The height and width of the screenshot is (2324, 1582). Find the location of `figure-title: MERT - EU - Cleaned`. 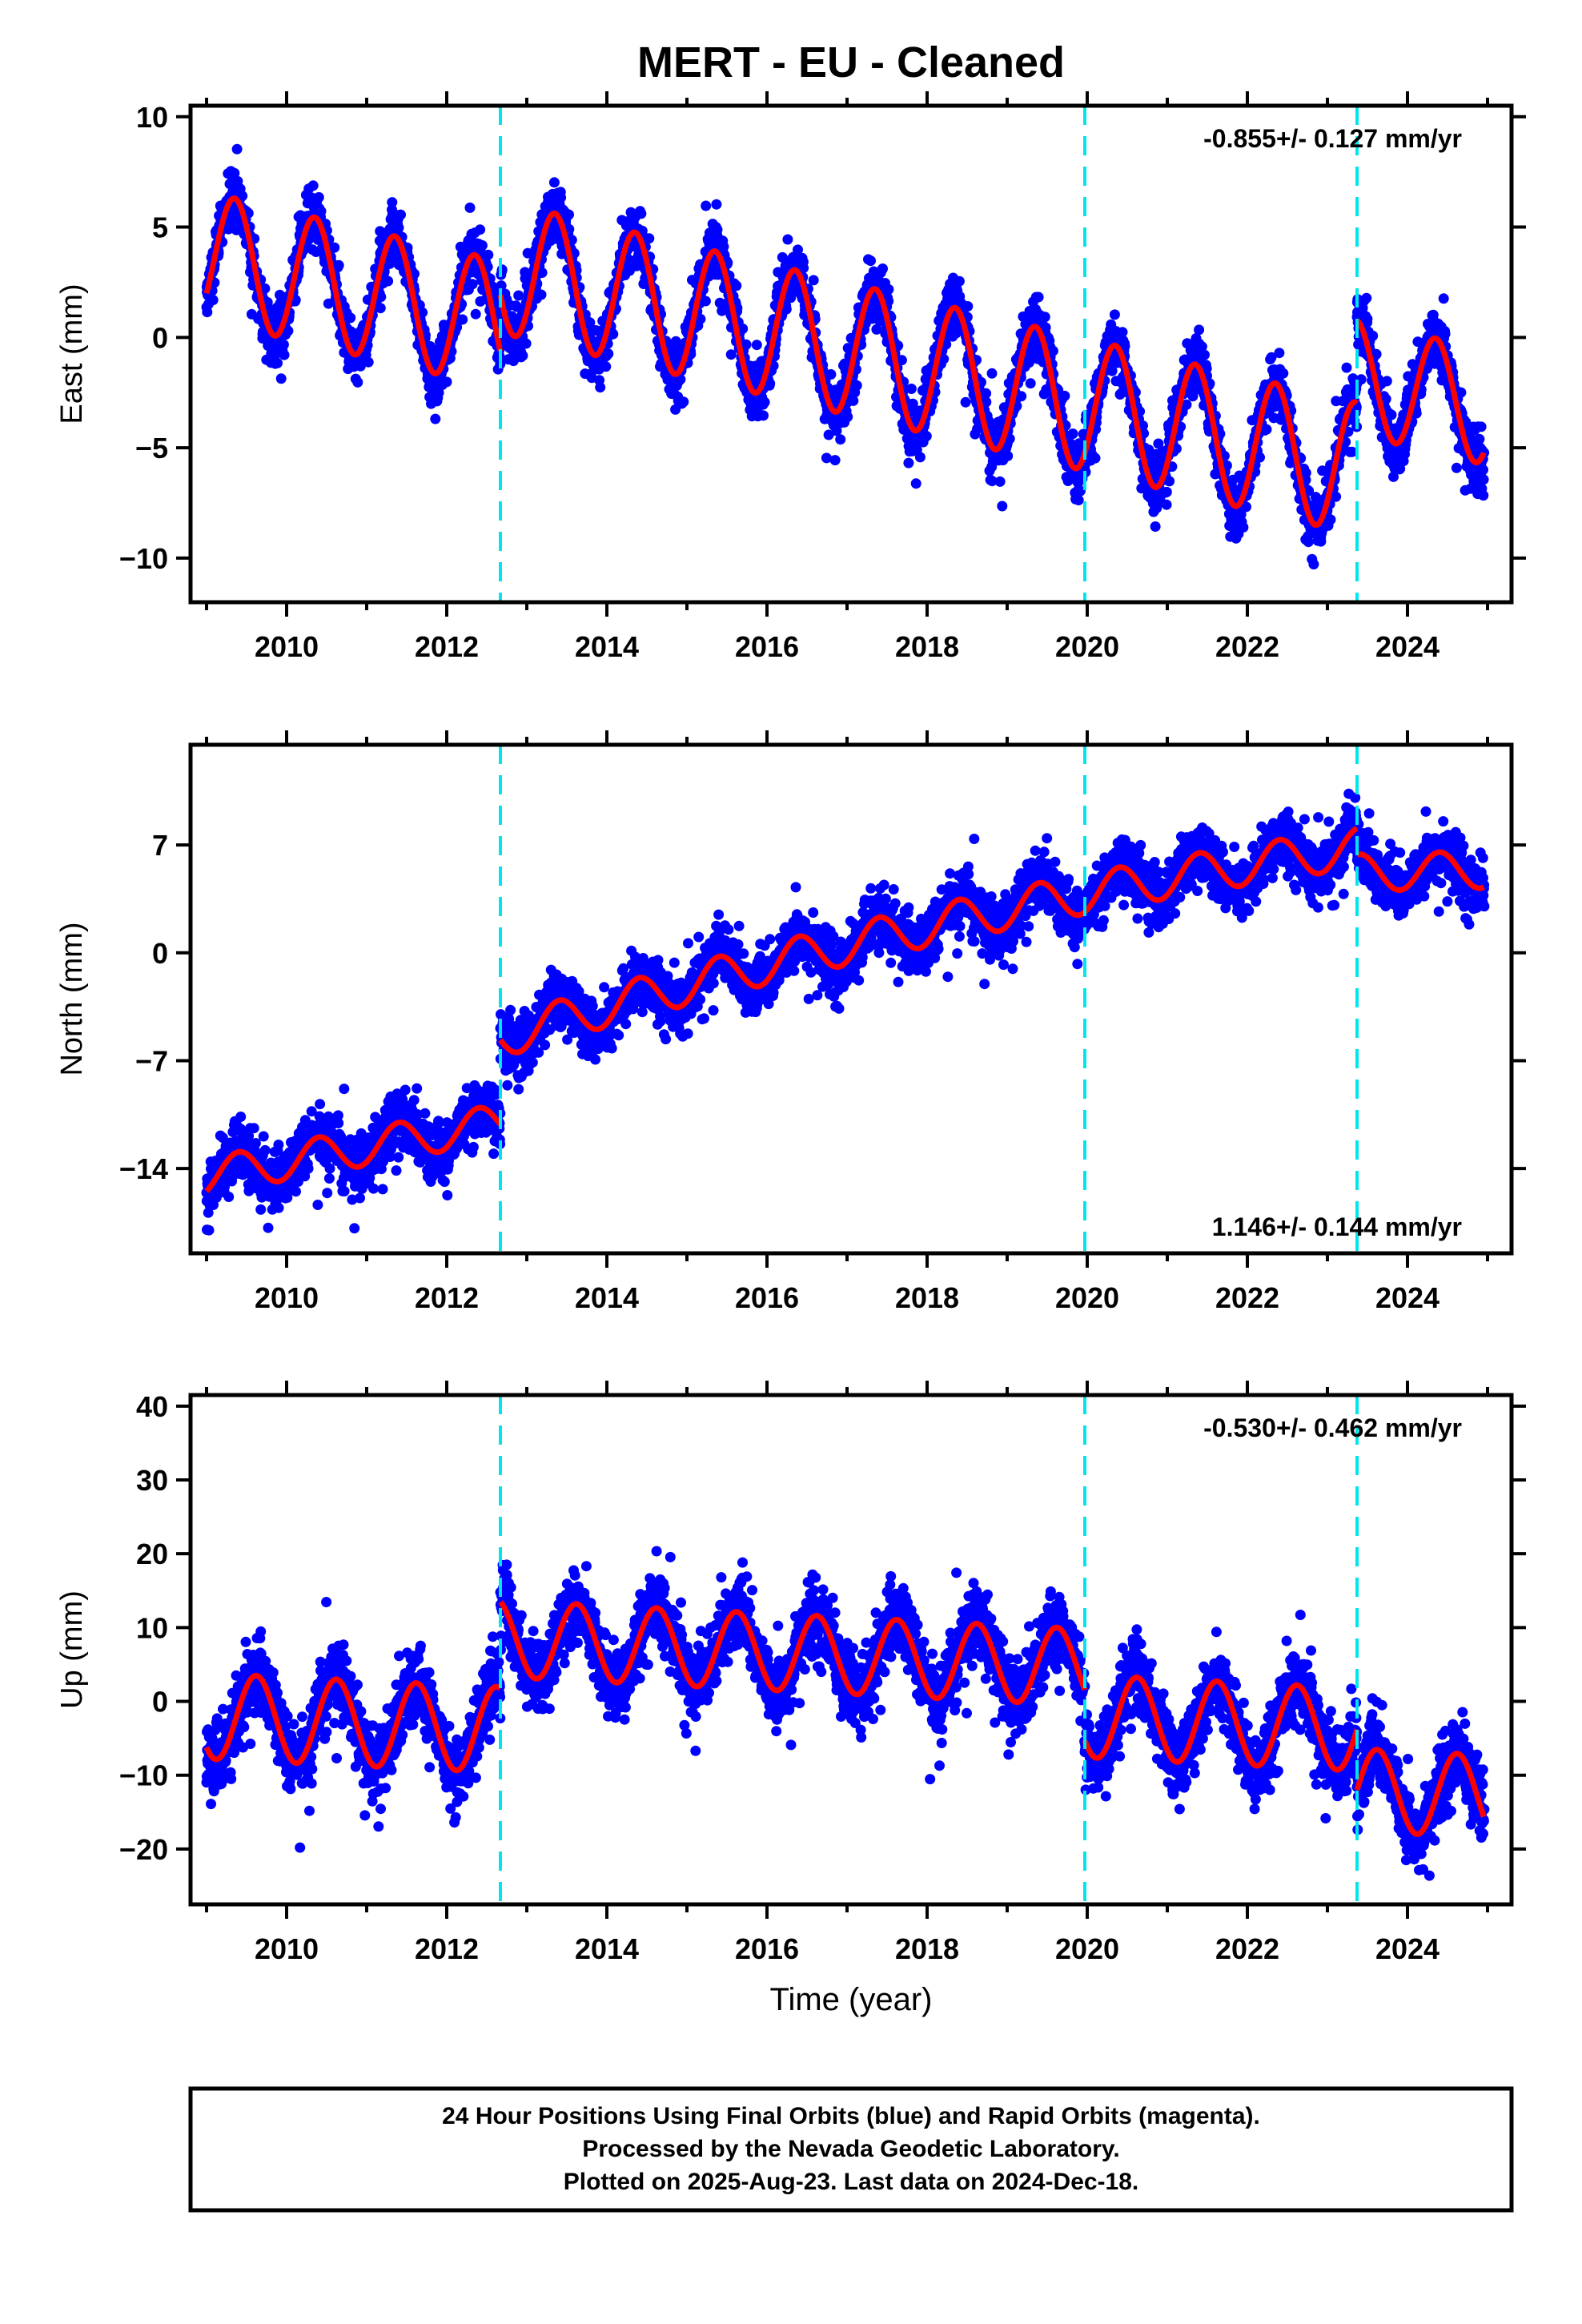

figure-title: MERT - EU - Cleaned is located at coordinates (851, 62).